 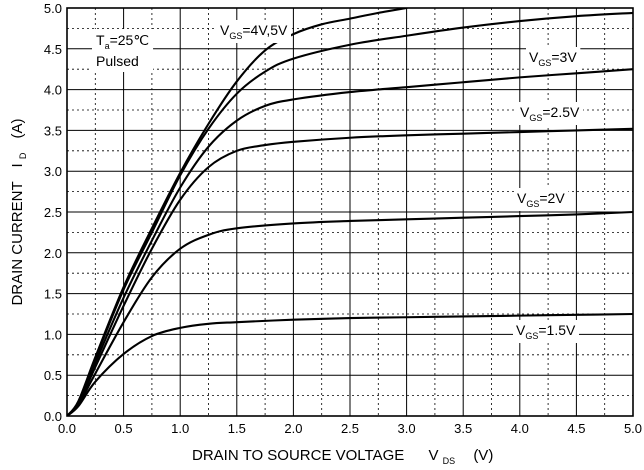 I want to click on x-tick-label: 0.5, so click(x=124, y=428).